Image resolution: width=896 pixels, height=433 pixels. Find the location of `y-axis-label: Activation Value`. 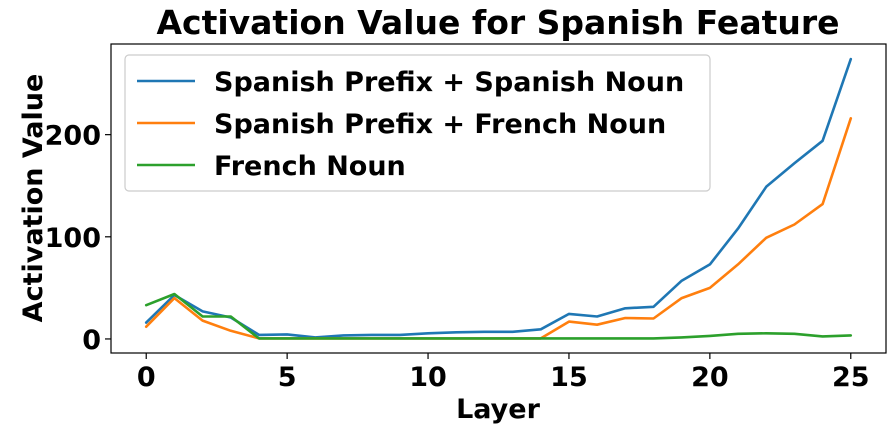

y-axis-label: Activation Value is located at coordinates (33, 198).